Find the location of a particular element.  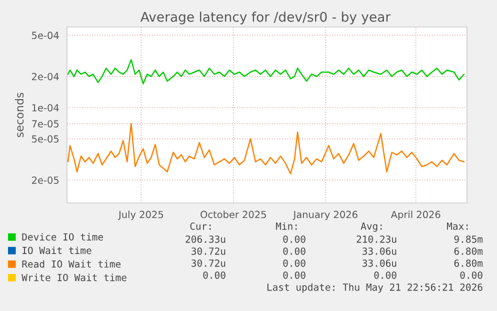

y-tick-label: 5e-05 is located at coordinates (45, 139).